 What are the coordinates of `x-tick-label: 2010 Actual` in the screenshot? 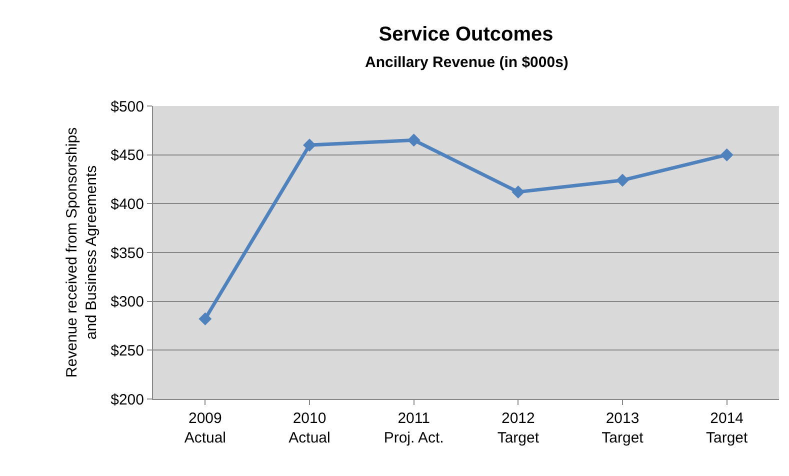 It's located at (309, 428).